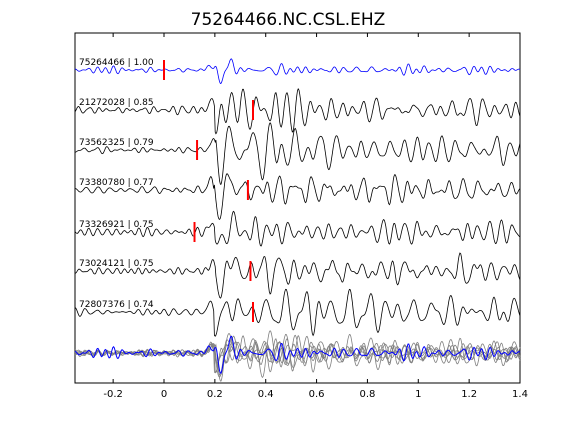  I want to click on stack-reference, so click(297, 354).